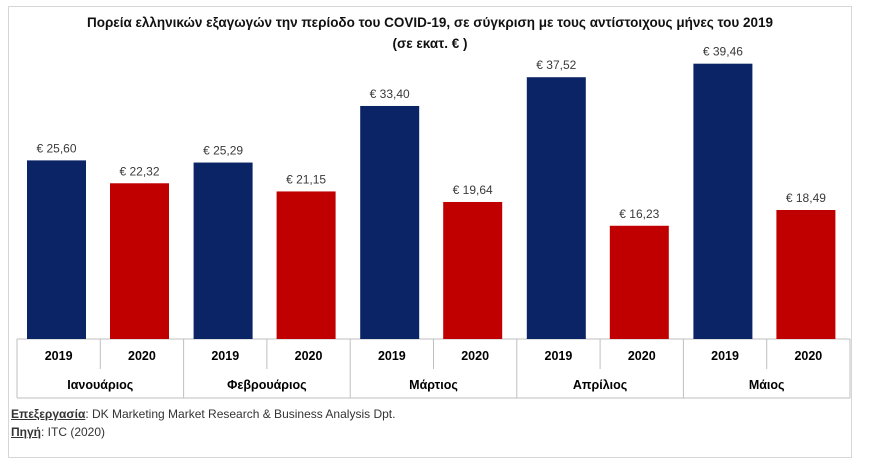 Image resolution: width=871 pixels, height=466 pixels. What do you see at coordinates (390, 94) in the screenshot?
I see `data-label: € 33,40` at bounding box center [390, 94].